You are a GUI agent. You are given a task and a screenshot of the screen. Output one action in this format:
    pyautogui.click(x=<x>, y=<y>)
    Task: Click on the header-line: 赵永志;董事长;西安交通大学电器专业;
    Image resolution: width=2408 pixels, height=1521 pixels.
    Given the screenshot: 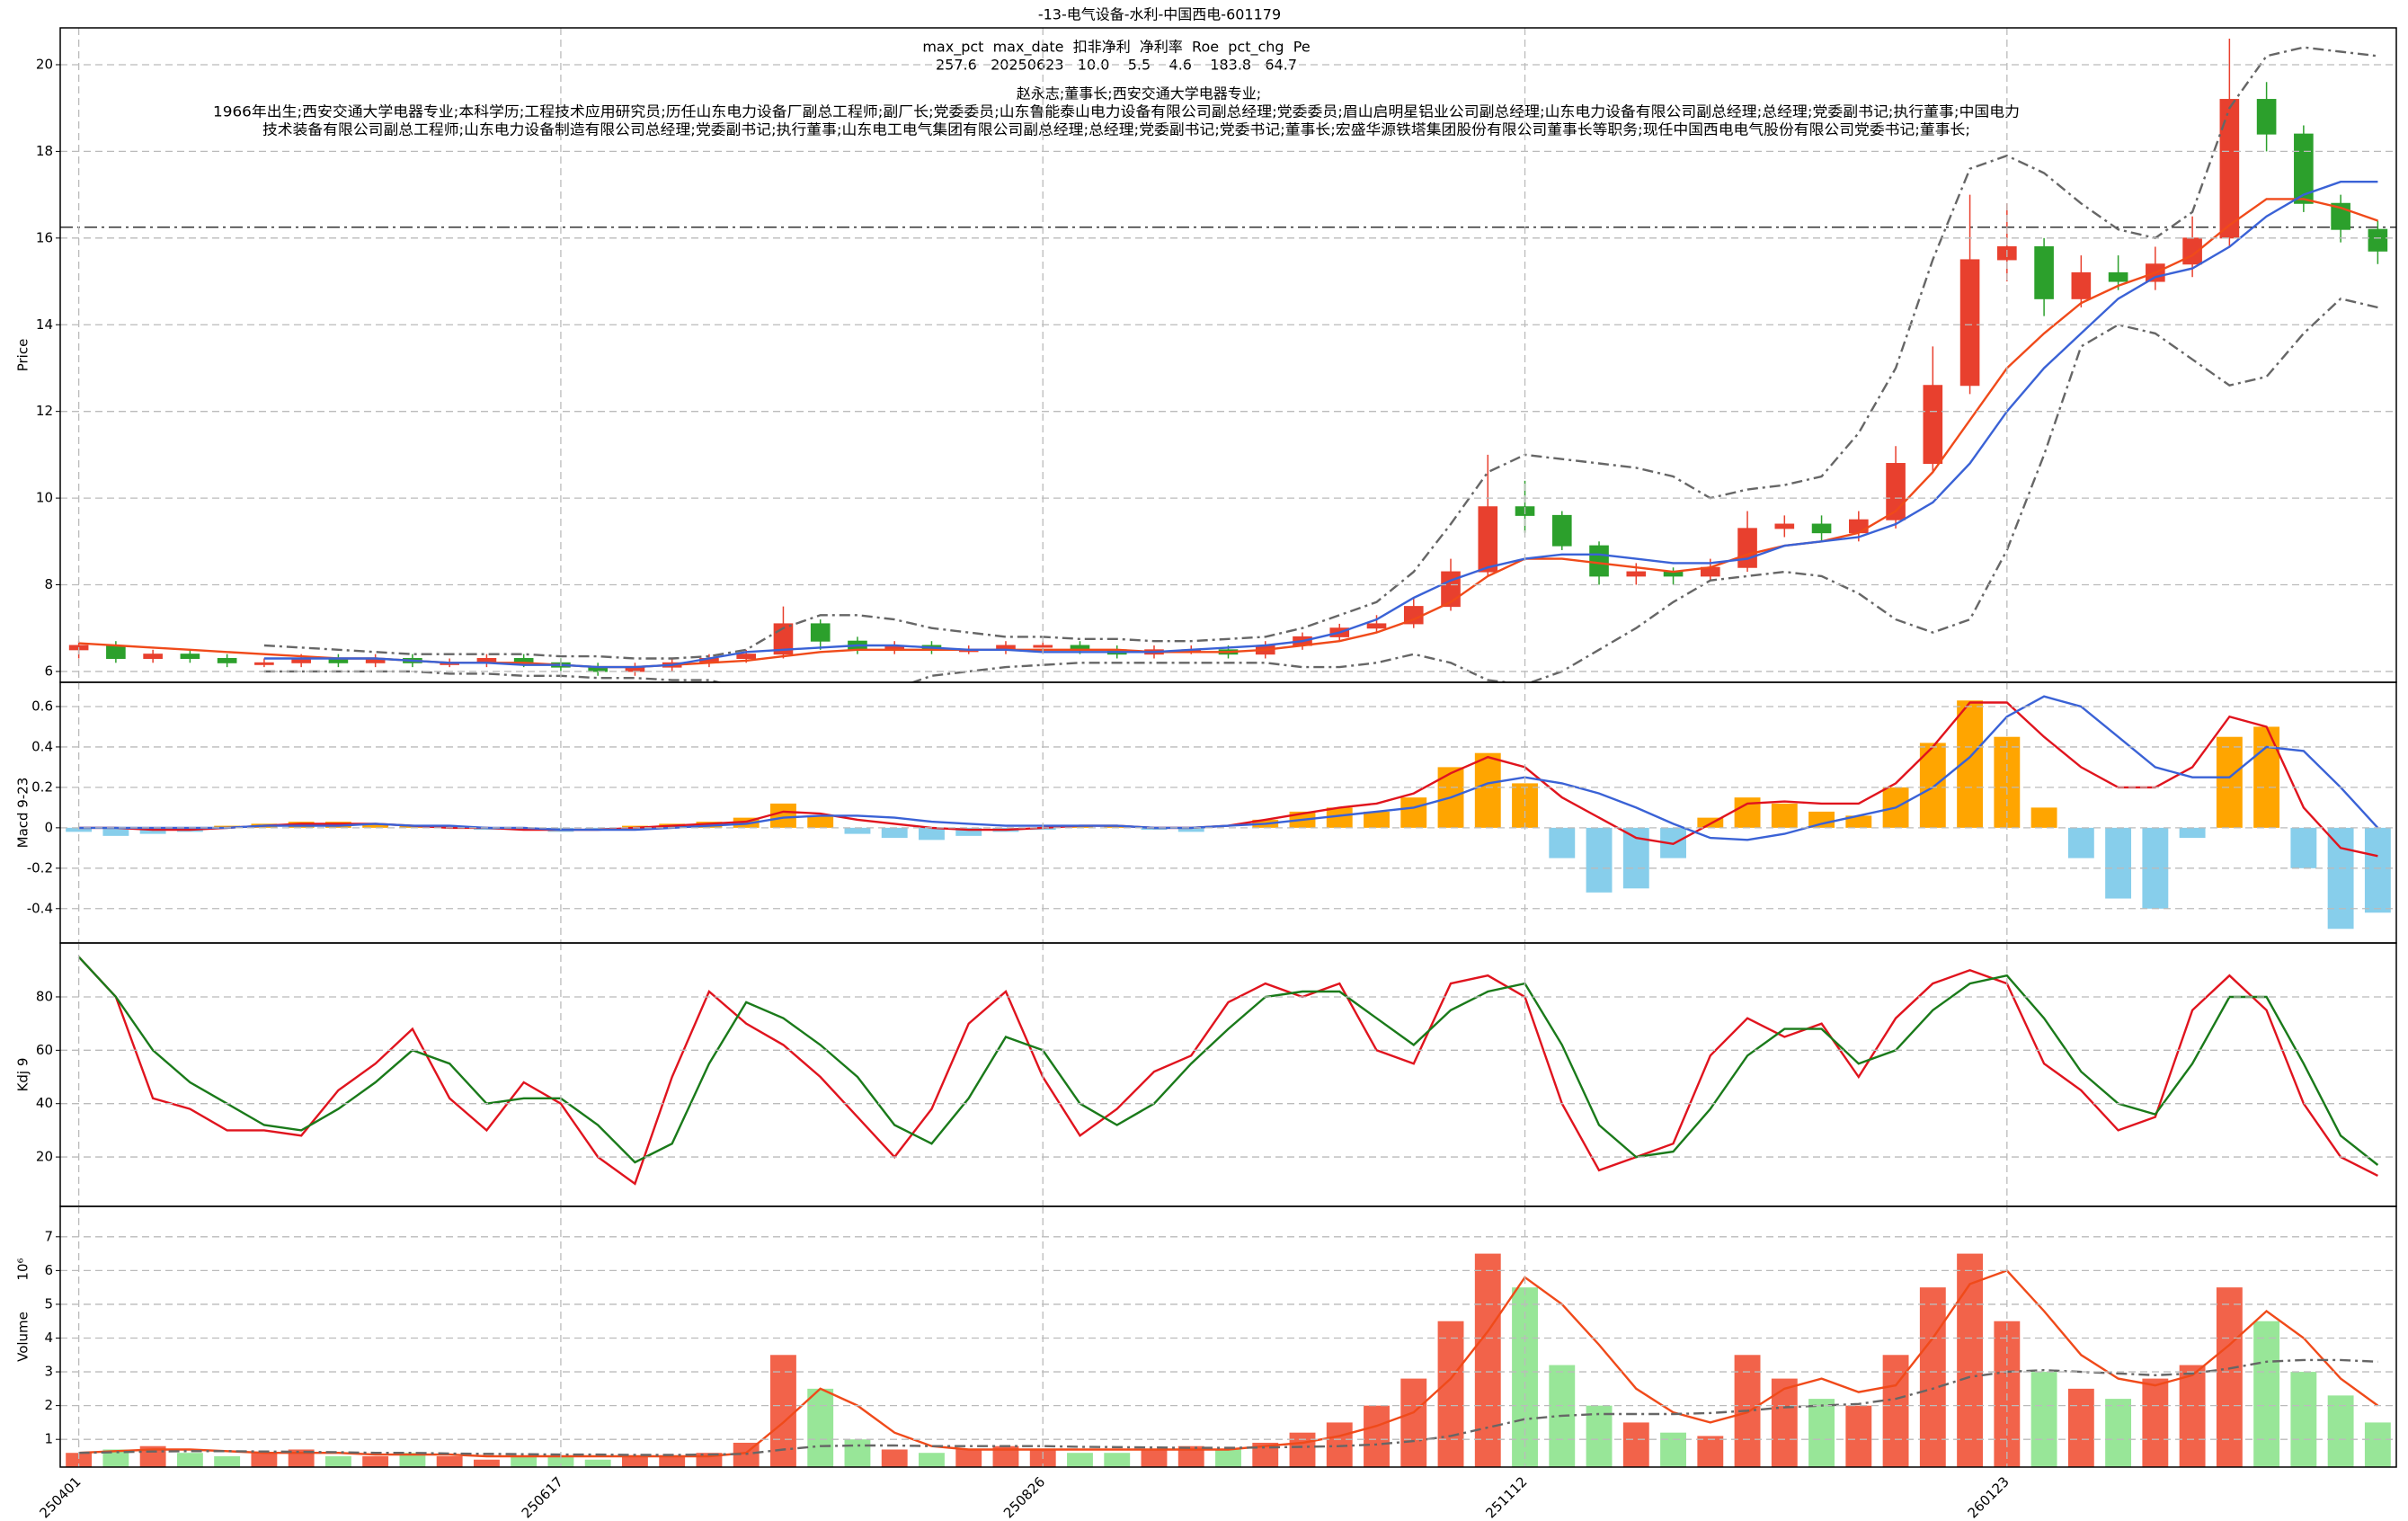 What is the action you would take?
    pyautogui.click(x=1139, y=93)
    